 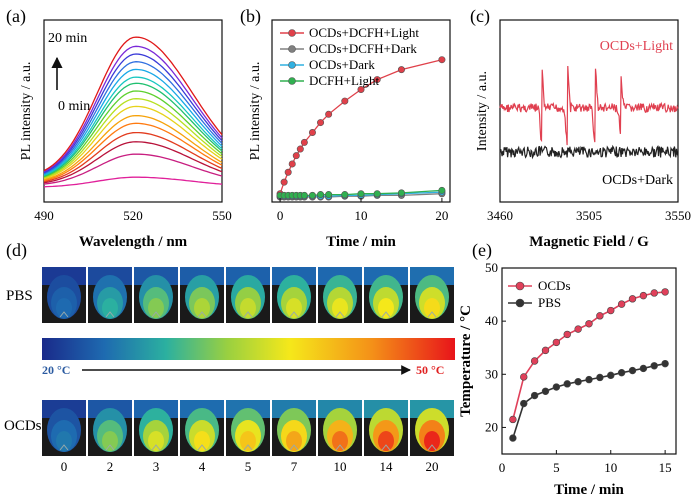 What do you see at coordinates (482, 111) in the screenshot?
I see `panel-c-ylabel: Intensity / a.u.` at bounding box center [482, 111].